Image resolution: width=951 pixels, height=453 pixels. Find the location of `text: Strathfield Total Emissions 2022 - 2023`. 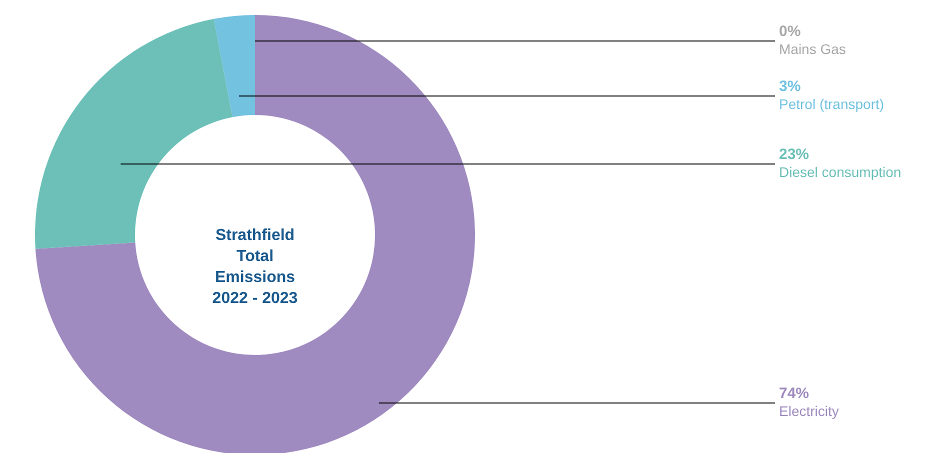

text: Strathfield Total Emissions 2022 - 2023 is located at coordinates (255, 267).